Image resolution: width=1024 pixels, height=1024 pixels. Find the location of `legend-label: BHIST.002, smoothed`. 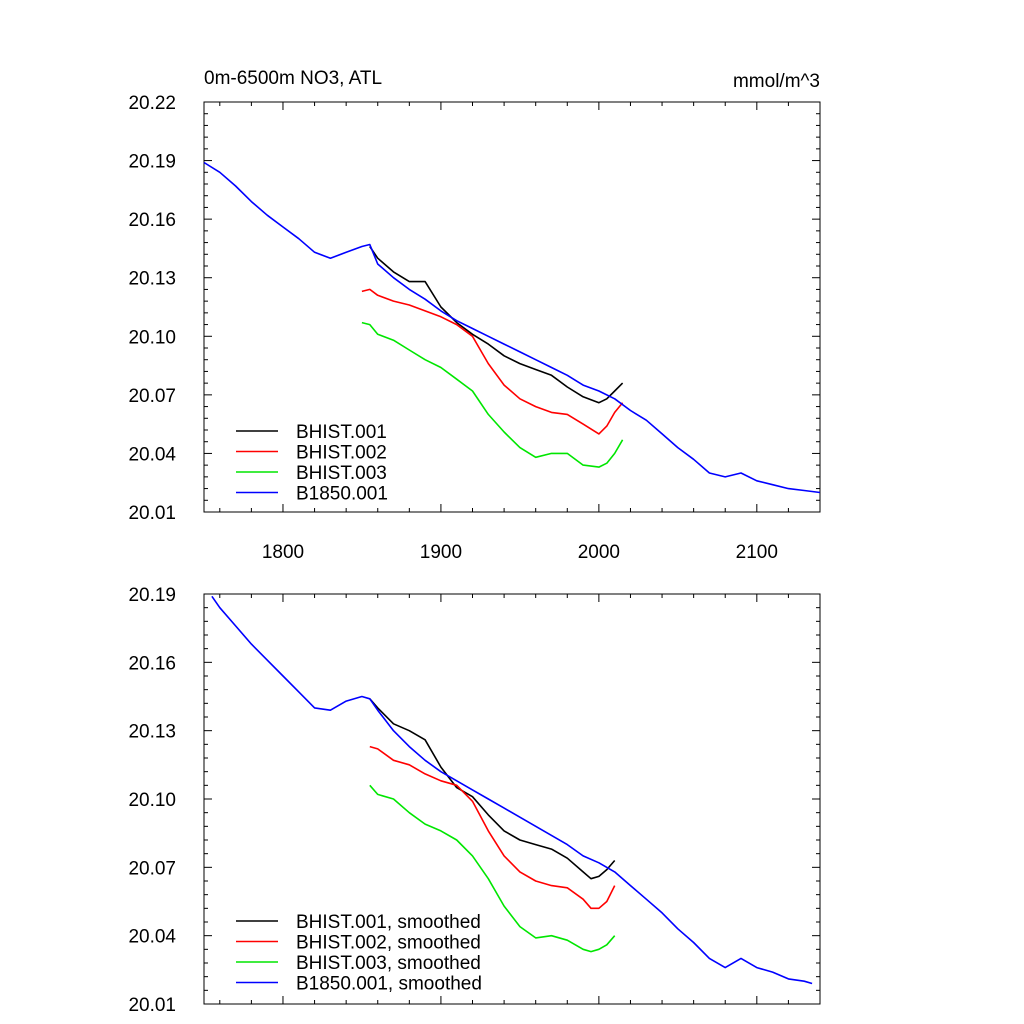

legend-label: BHIST.002, smoothed is located at coordinates (388, 943).